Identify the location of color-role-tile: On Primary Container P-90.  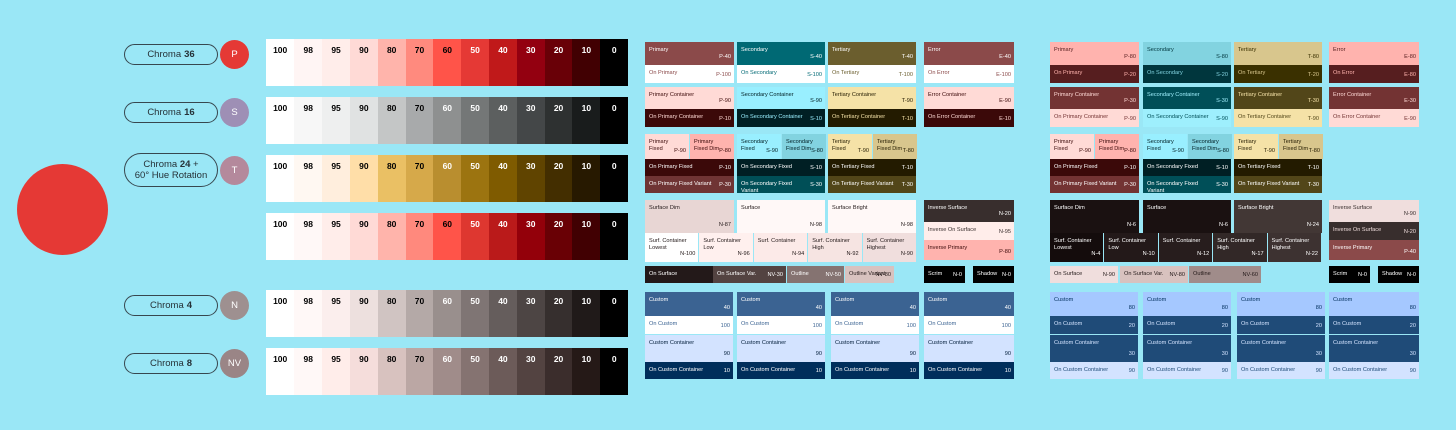
(1094, 118).